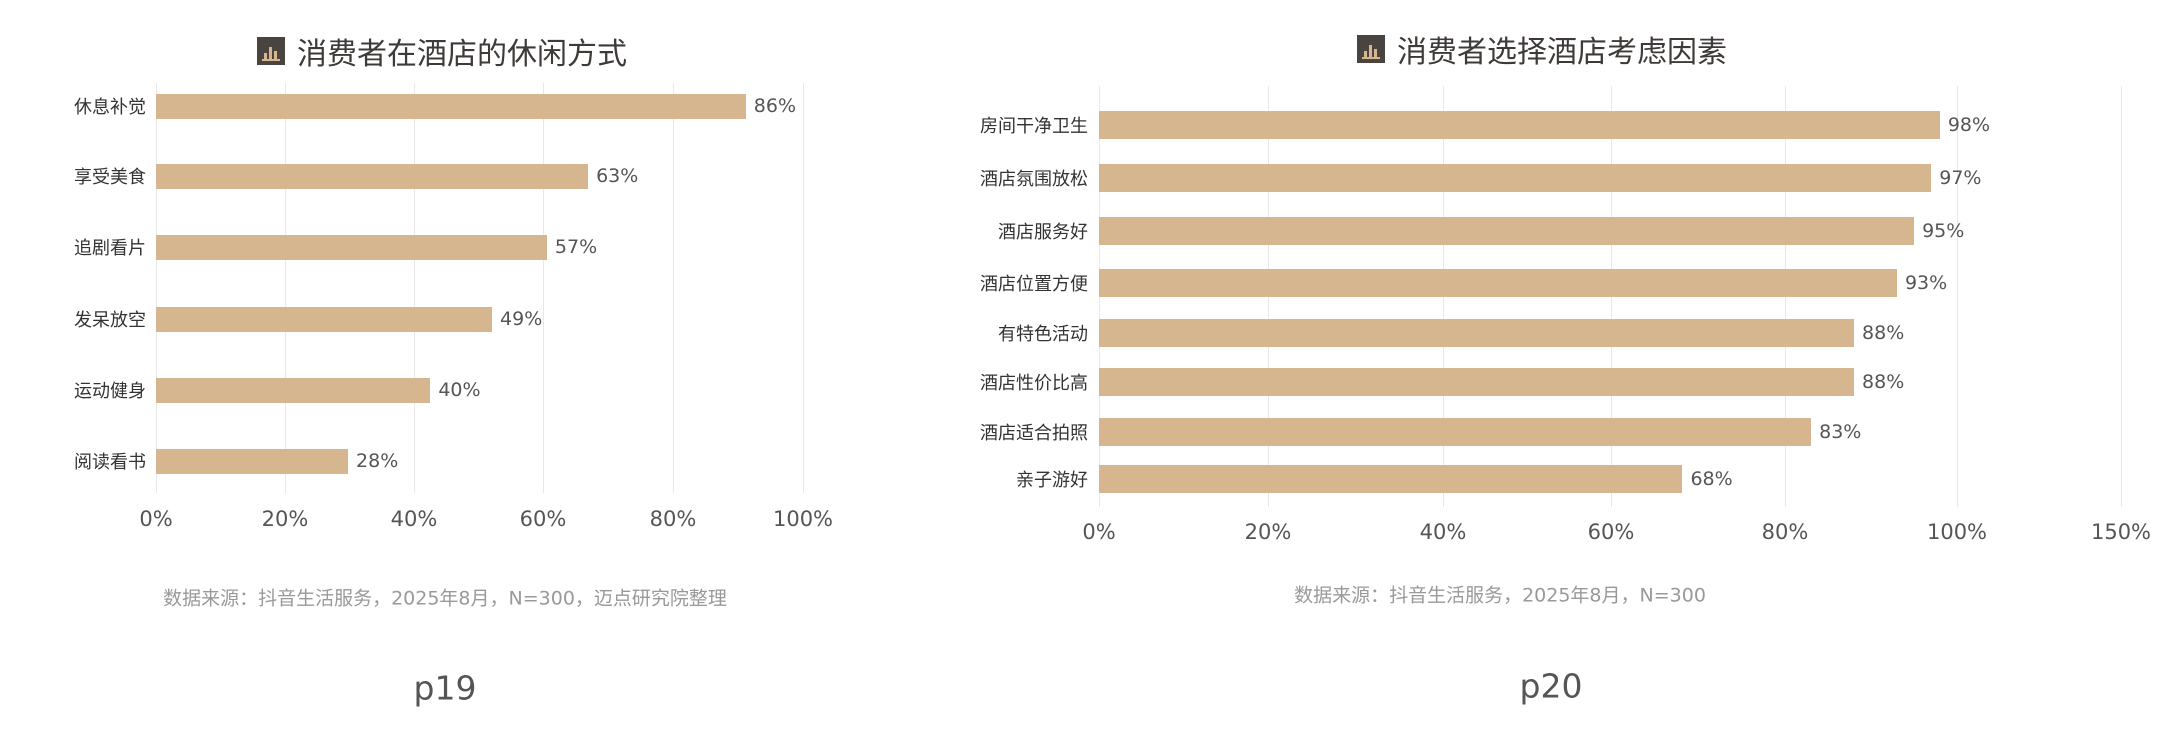  What do you see at coordinates (1840, 432) in the screenshot?
I see `data-label: 83%` at bounding box center [1840, 432].